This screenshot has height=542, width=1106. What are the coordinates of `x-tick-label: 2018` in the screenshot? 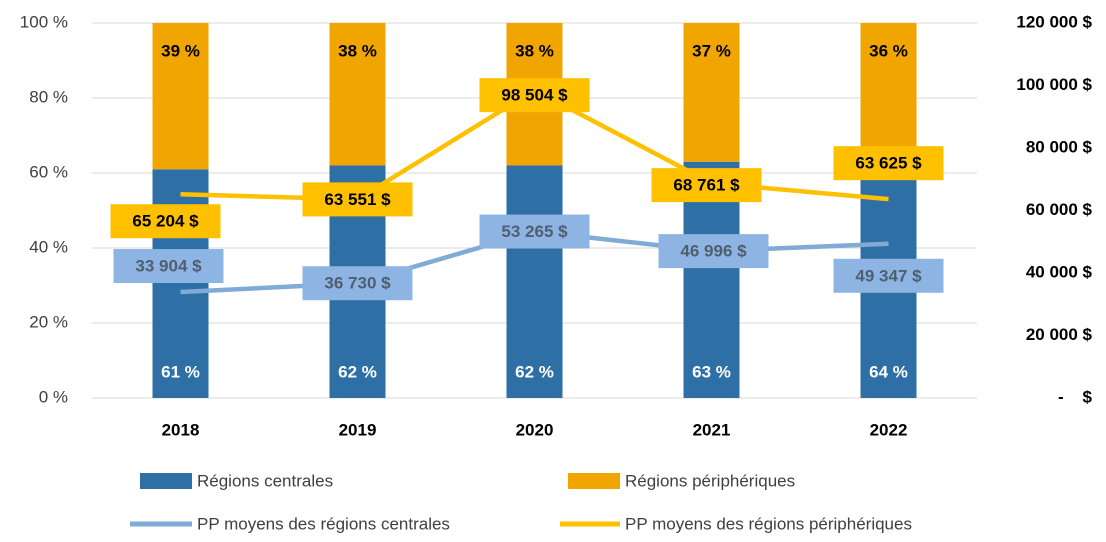 It's located at (181, 429).